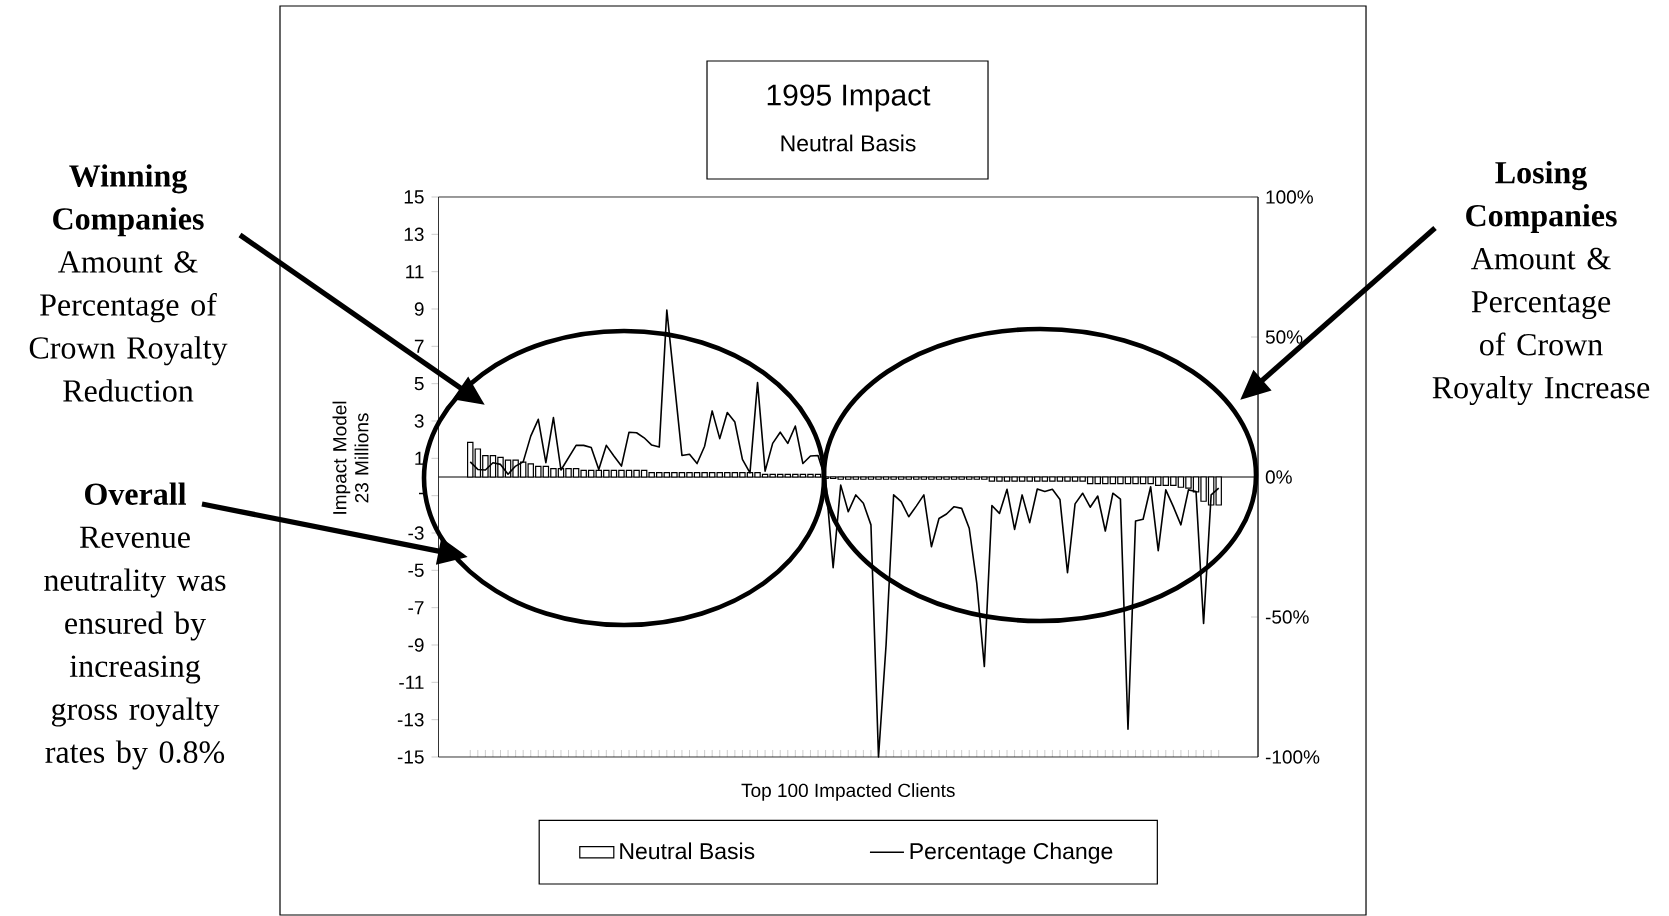 The width and height of the screenshot is (1669, 916). I want to click on x-axis-title: Top 100 Impacted Clients, so click(848, 792).